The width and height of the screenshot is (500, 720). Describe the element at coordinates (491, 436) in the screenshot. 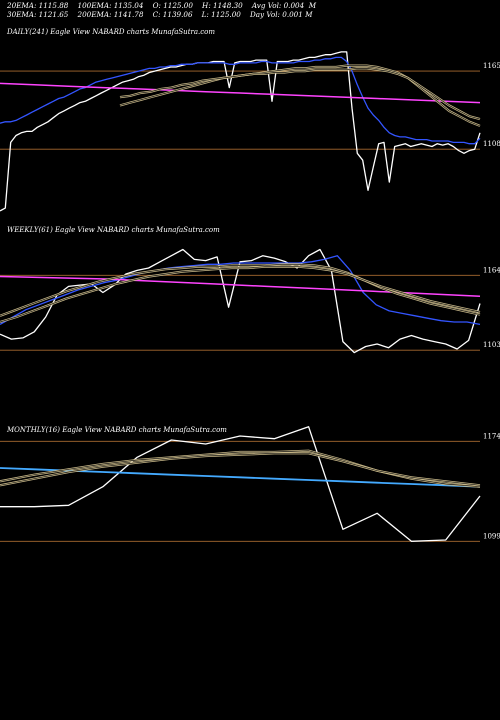

I see `level-label: 1174` at that location.